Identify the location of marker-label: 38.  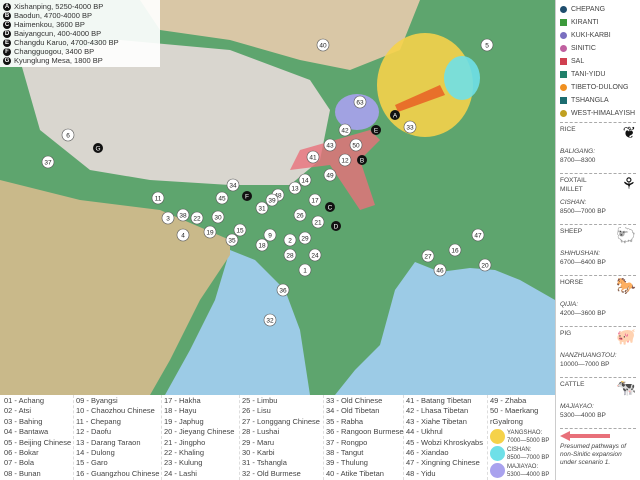
(183, 215).